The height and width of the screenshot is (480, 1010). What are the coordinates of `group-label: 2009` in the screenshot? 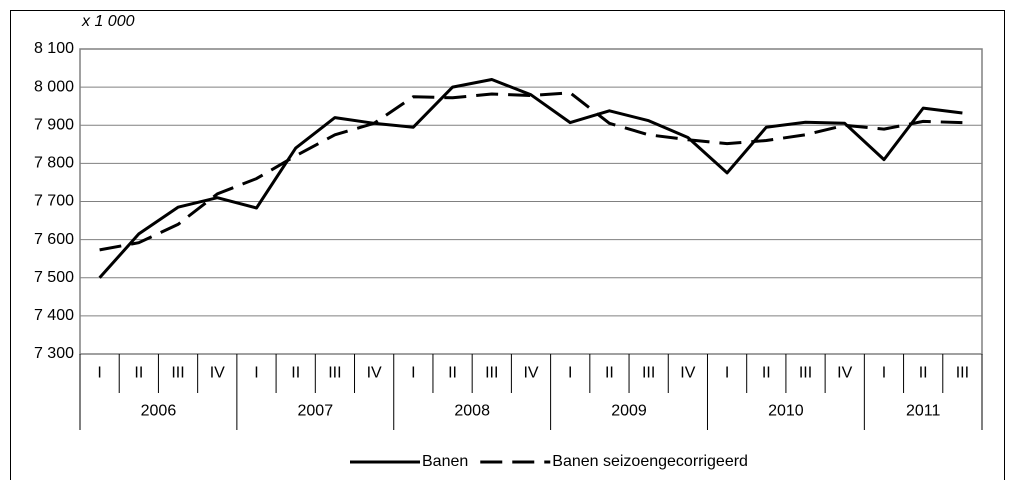 It's located at (629, 411).